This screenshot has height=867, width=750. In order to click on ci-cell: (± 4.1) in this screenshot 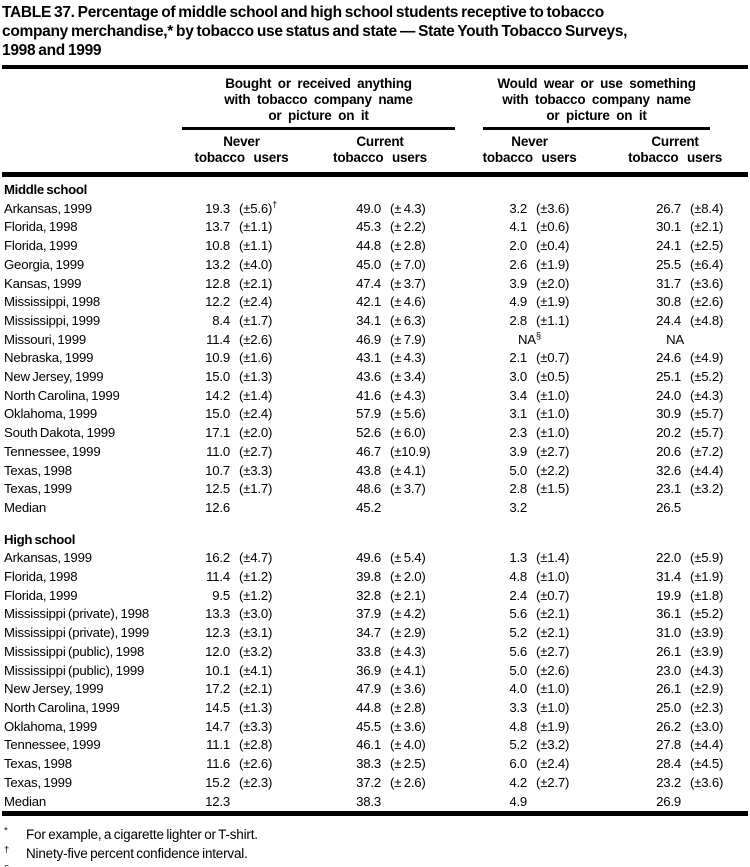, I will do `click(408, 670)`.